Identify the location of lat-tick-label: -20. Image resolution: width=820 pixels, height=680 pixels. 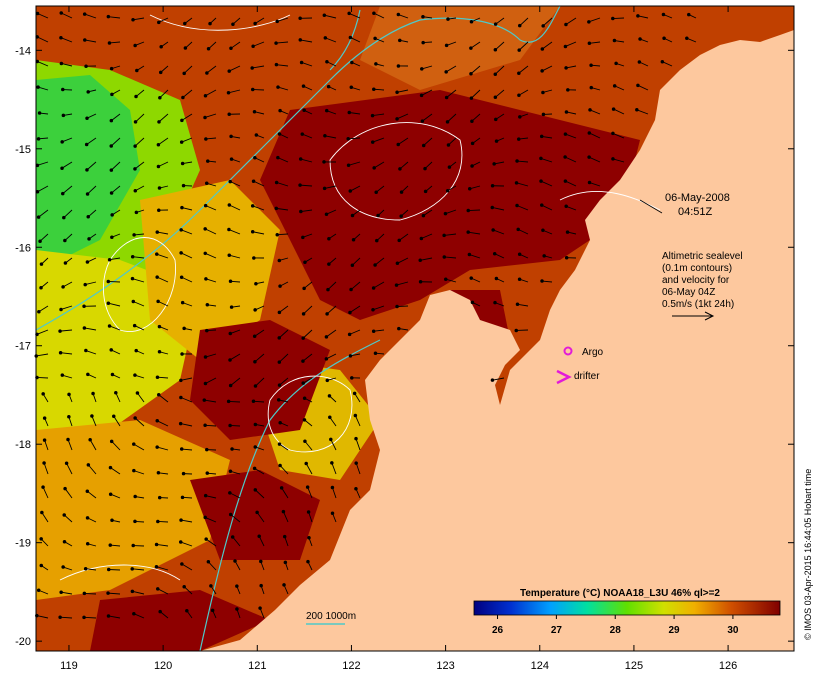
(23, 642).